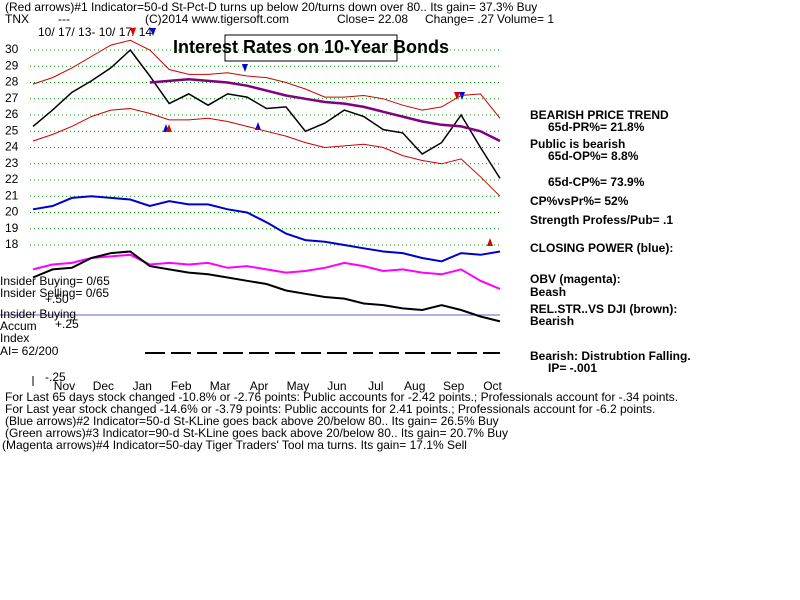 The width and height of the screenshot is (800, 600). I want to click on x-tick-label: Aug, so click(414, 386).